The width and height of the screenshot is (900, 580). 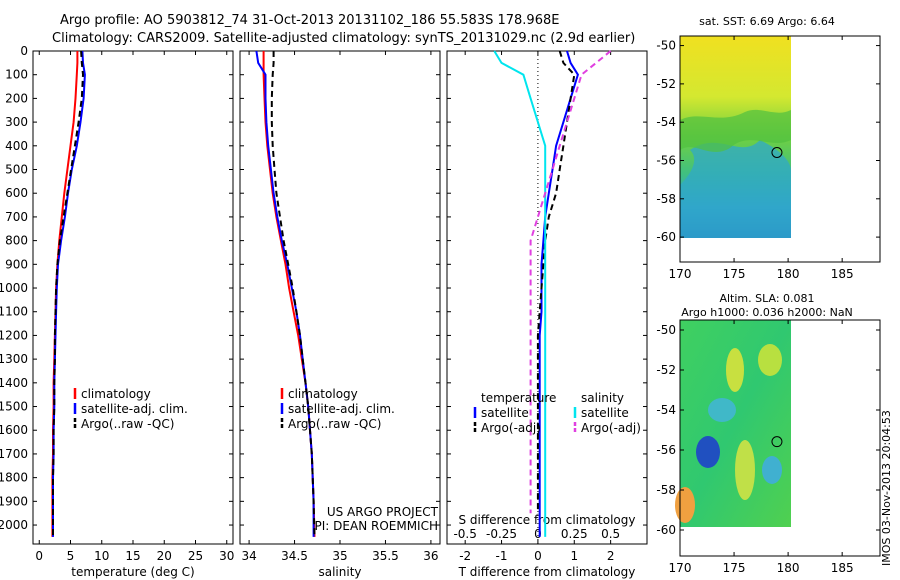 What do you see at coordinates (16, 122) in the screenshot?
I see `depth-tick-label: 300` at bounding box center [16, 122].